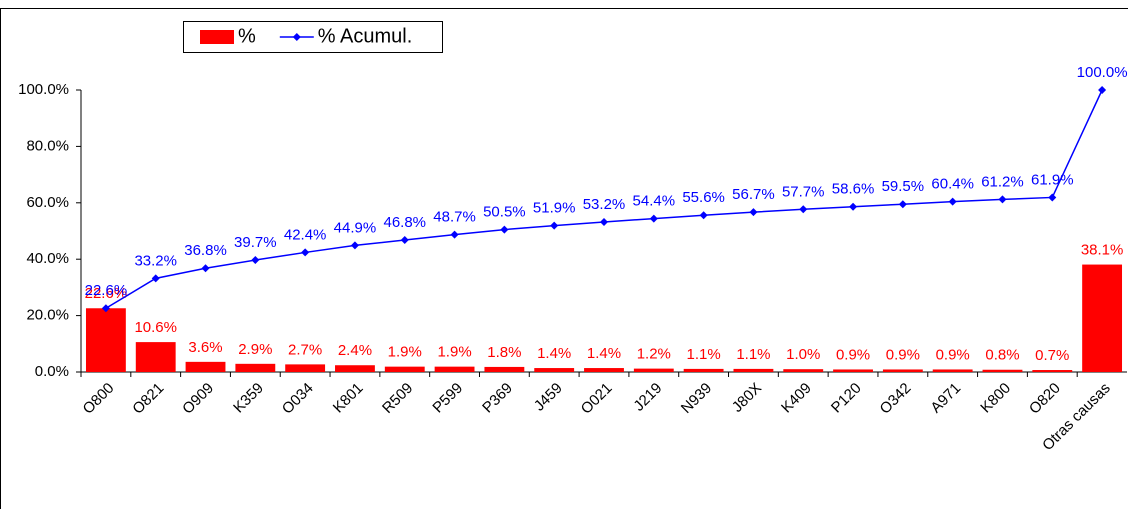  I want to click on line-value-label: 39.7%, so click(255, 242).